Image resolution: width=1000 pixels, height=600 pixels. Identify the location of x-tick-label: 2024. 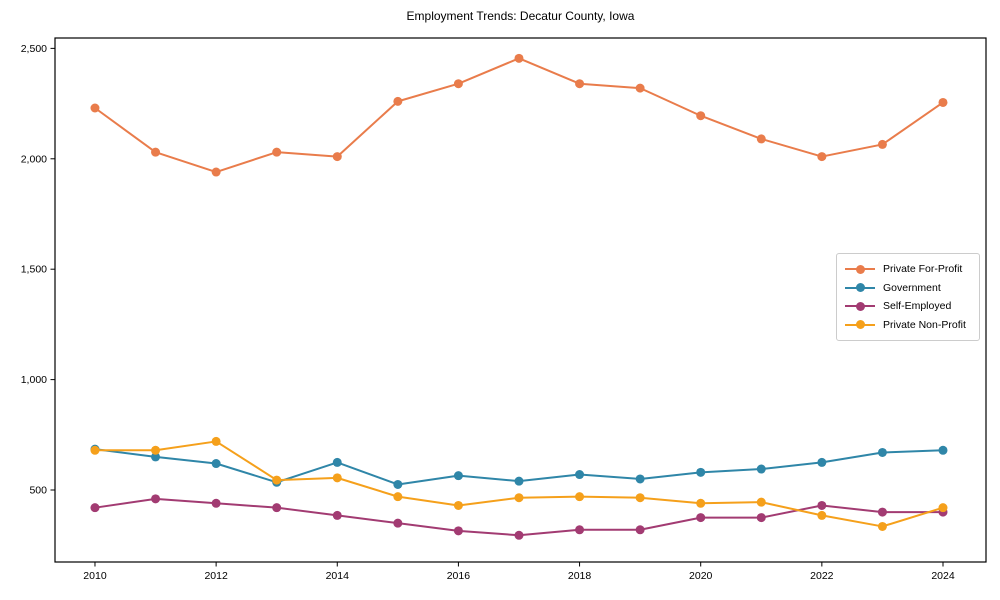
(943, 576).